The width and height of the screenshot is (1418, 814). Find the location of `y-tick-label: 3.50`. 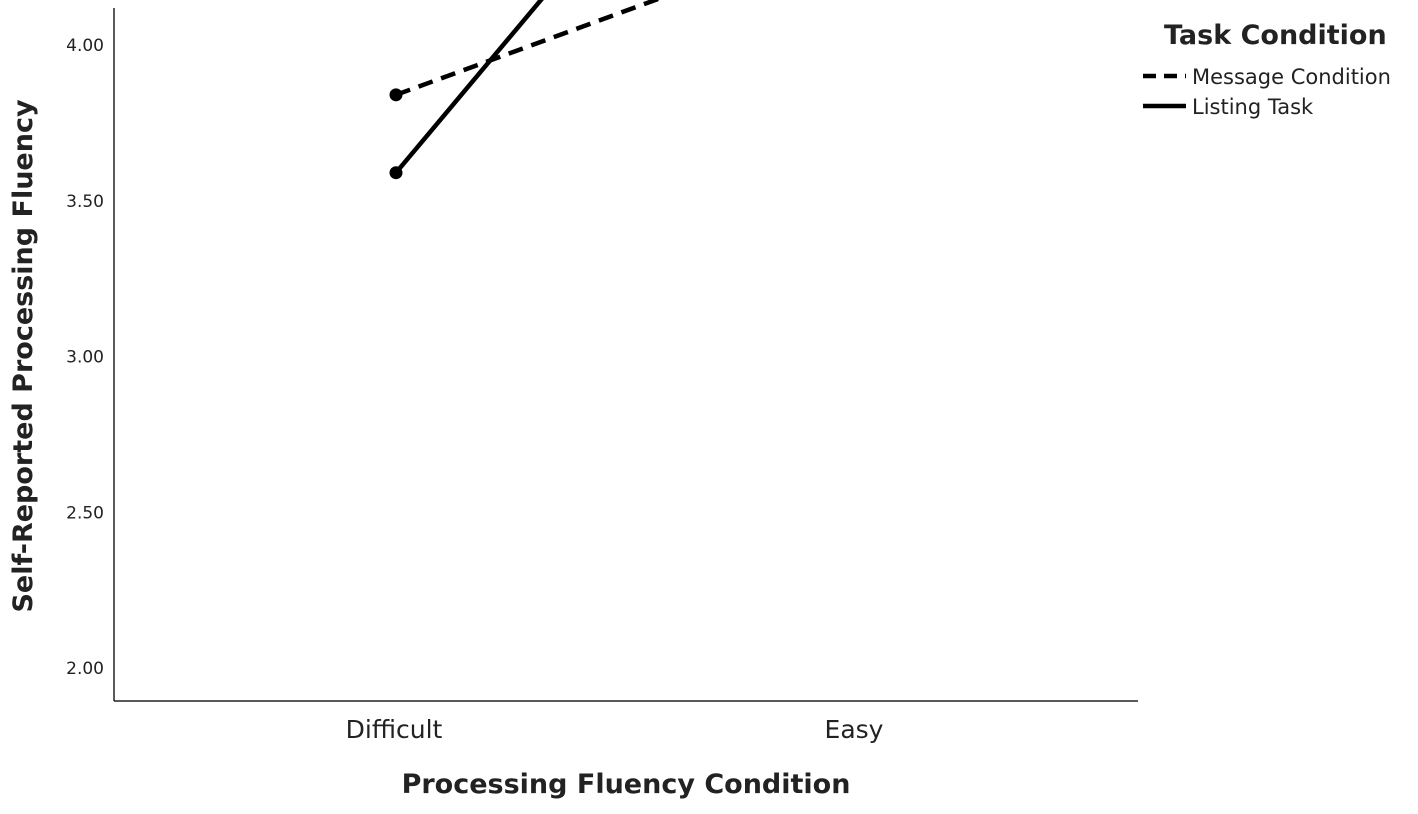

y-tick-label: 3.50 is located at coordinates (85, 202).